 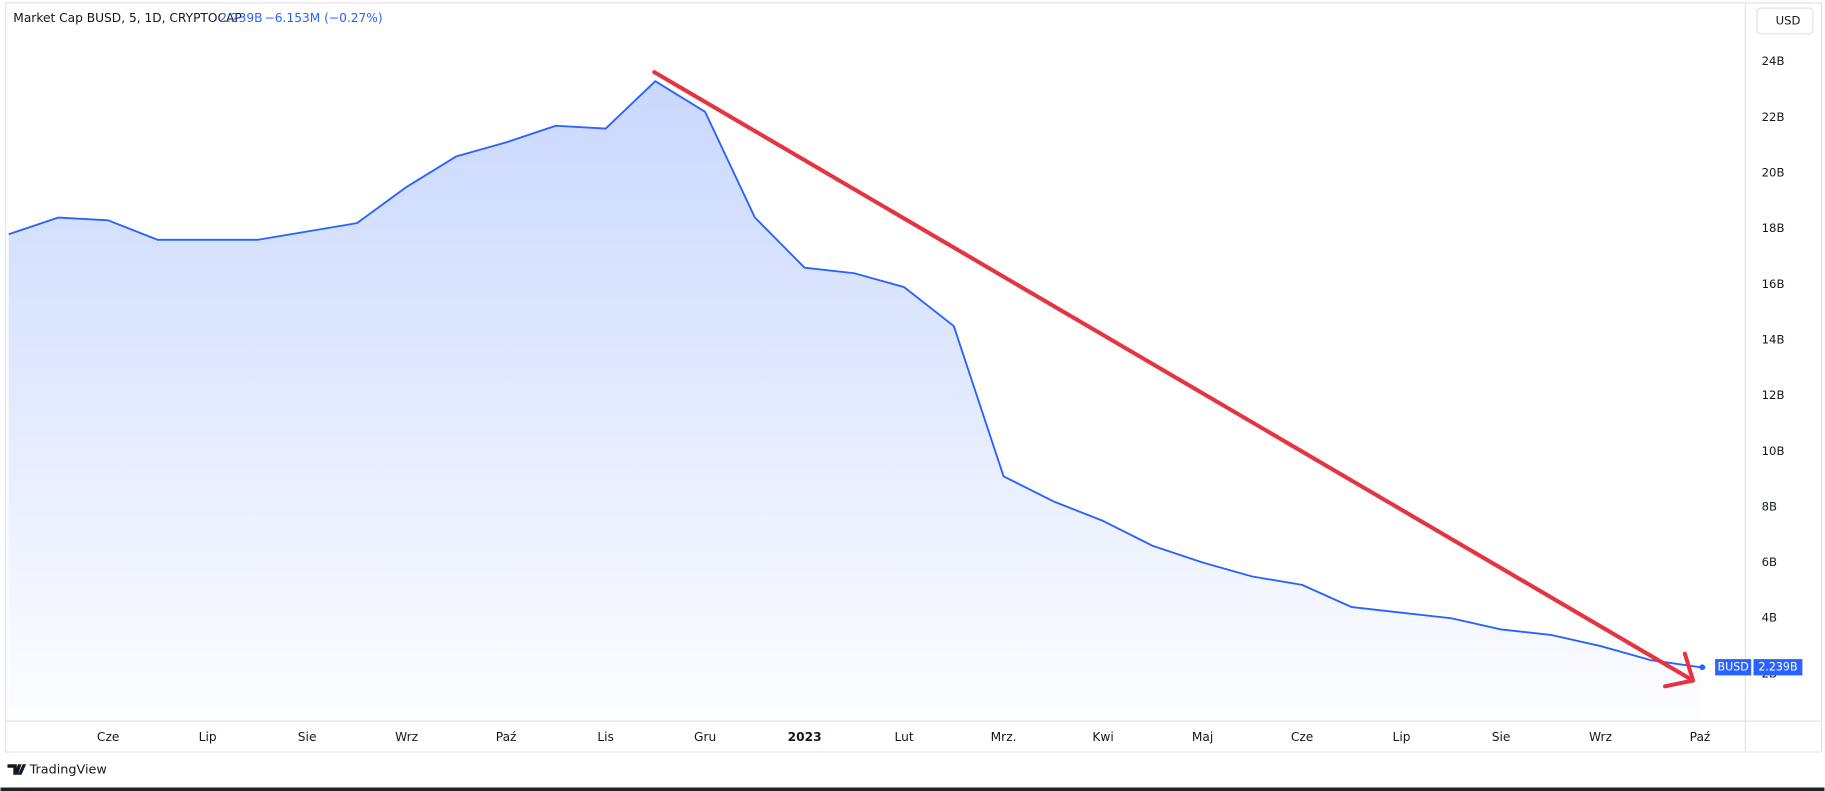 What do you see at coordinates (605, 737) in the screenshot?
I see `x-tick-label: Lis` at bounding box center [605, 737].